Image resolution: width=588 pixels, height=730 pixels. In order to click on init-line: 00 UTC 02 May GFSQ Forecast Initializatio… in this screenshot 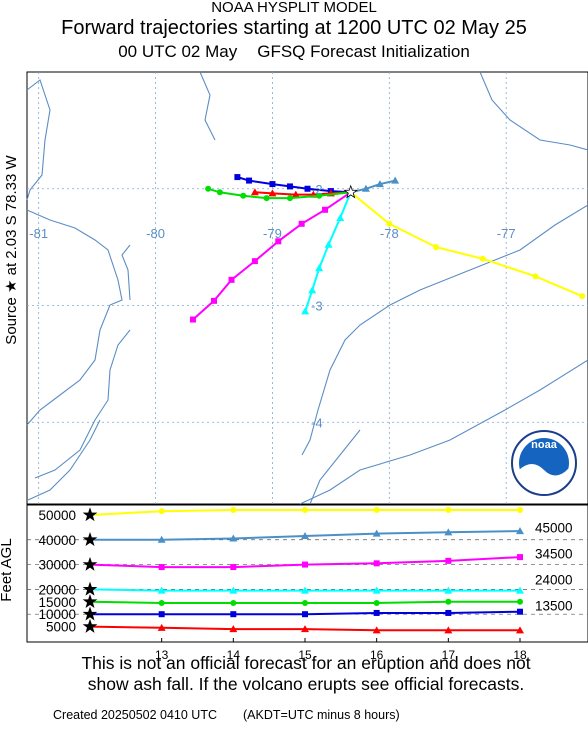, I will do `click(294, 52)`.